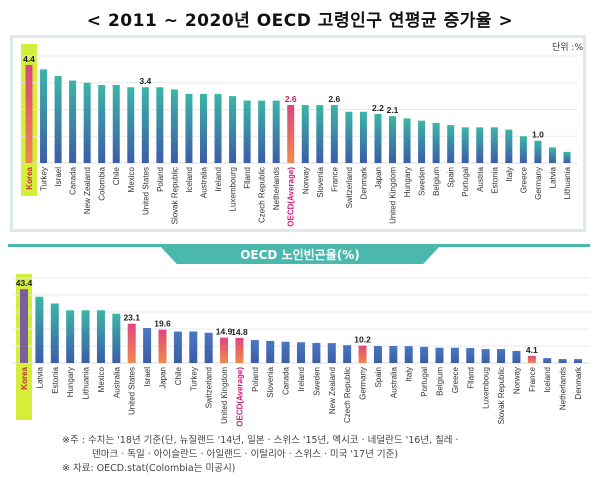  I want to click on category-label: Sweden, so click(316, 381).